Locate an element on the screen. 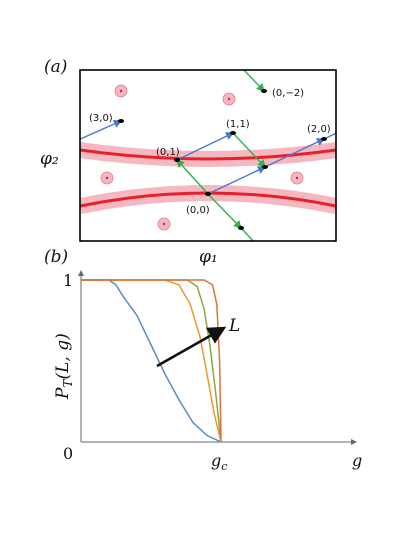 The width and height of the screenshot is (415, 537). lattice-points is located at coordinates (222, 159).